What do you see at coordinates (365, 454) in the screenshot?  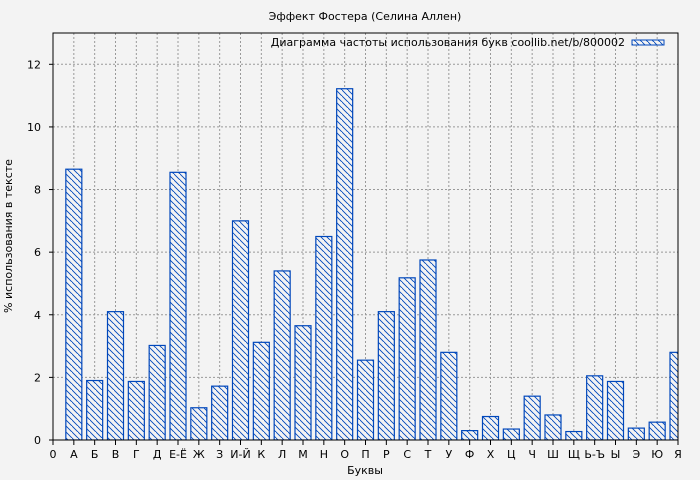 I see `x-tick-label: П` at bounding box center [365, 454].